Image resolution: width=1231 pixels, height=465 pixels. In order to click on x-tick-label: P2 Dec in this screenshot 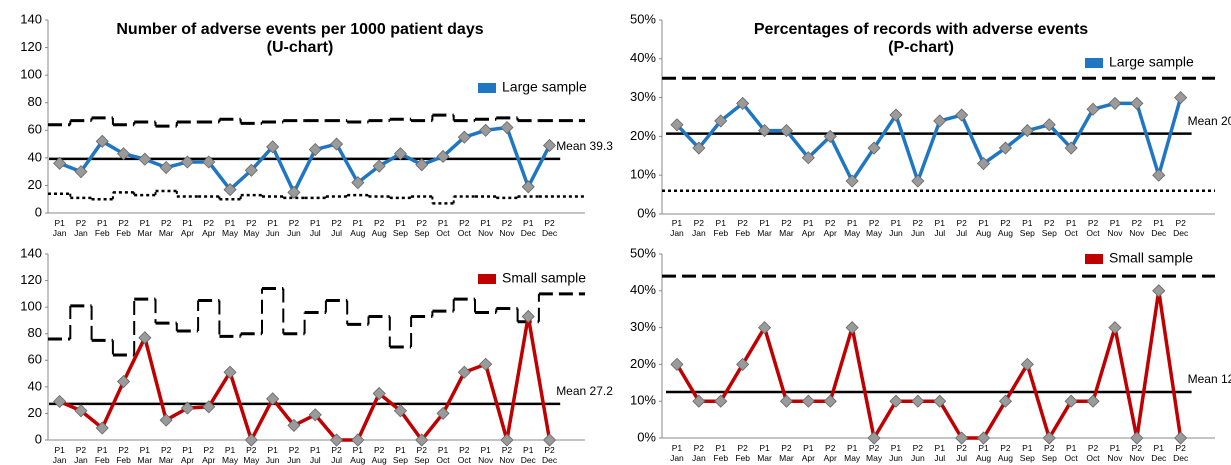, I will do `click(1181, 453)`.